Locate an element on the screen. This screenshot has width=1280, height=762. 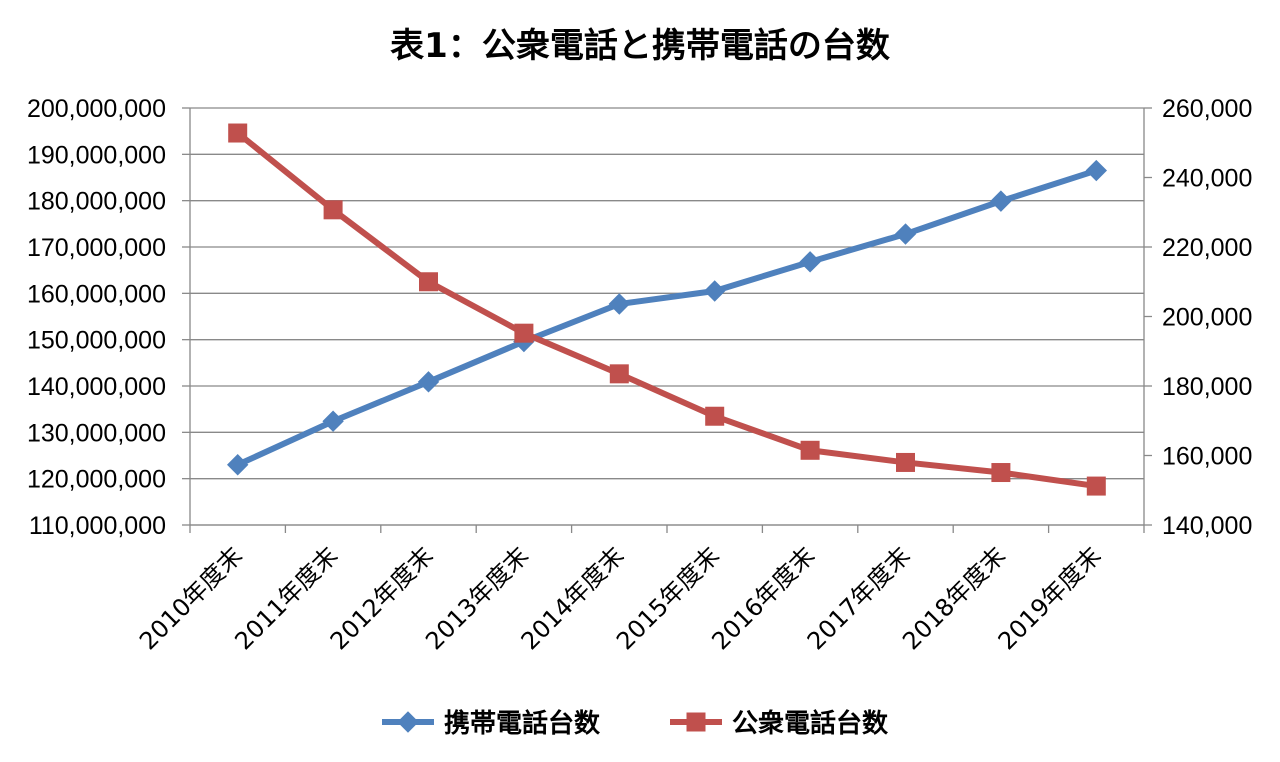
left-tick-label: 130,000,000 is located at coordinates (96, 433).